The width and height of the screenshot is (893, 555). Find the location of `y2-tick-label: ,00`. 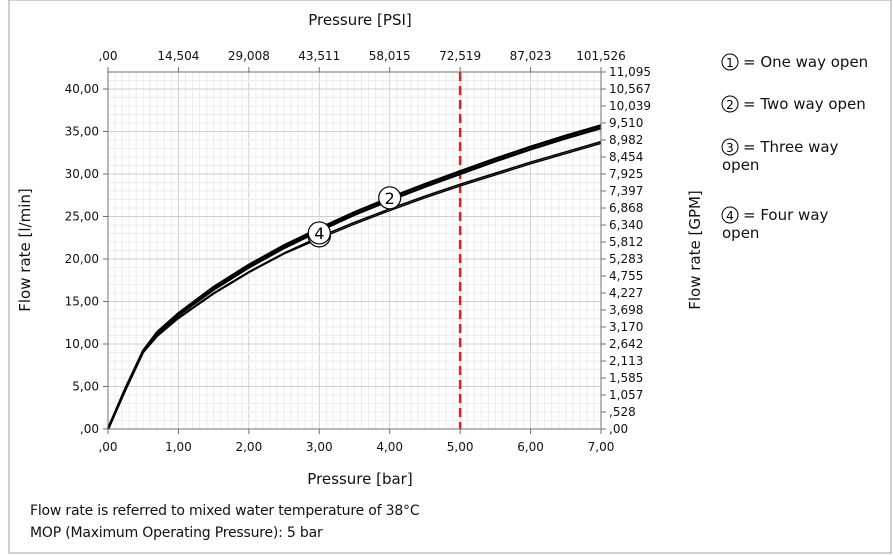

y2-tick-label: ,00 is located at coordinates (618, 429).